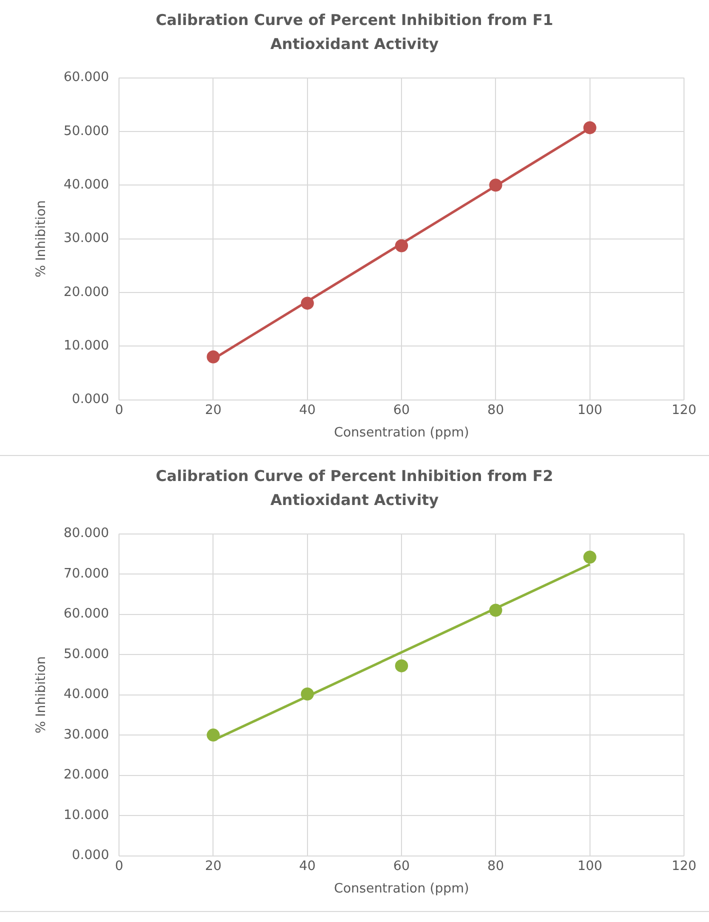 The image size is (709, 922). What do you see at coordinates (354, 488) in the screenshot?
I see `chart-title: Calibration Curve of Percent Inhibition from F2 Antioxidant Activity` at bounding box center [354, 488].